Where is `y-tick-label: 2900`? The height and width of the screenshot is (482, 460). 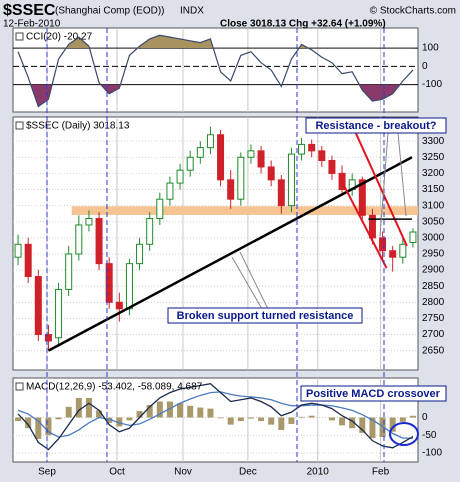
y-tick-label: 2900 is located at coordinates (433, 270).